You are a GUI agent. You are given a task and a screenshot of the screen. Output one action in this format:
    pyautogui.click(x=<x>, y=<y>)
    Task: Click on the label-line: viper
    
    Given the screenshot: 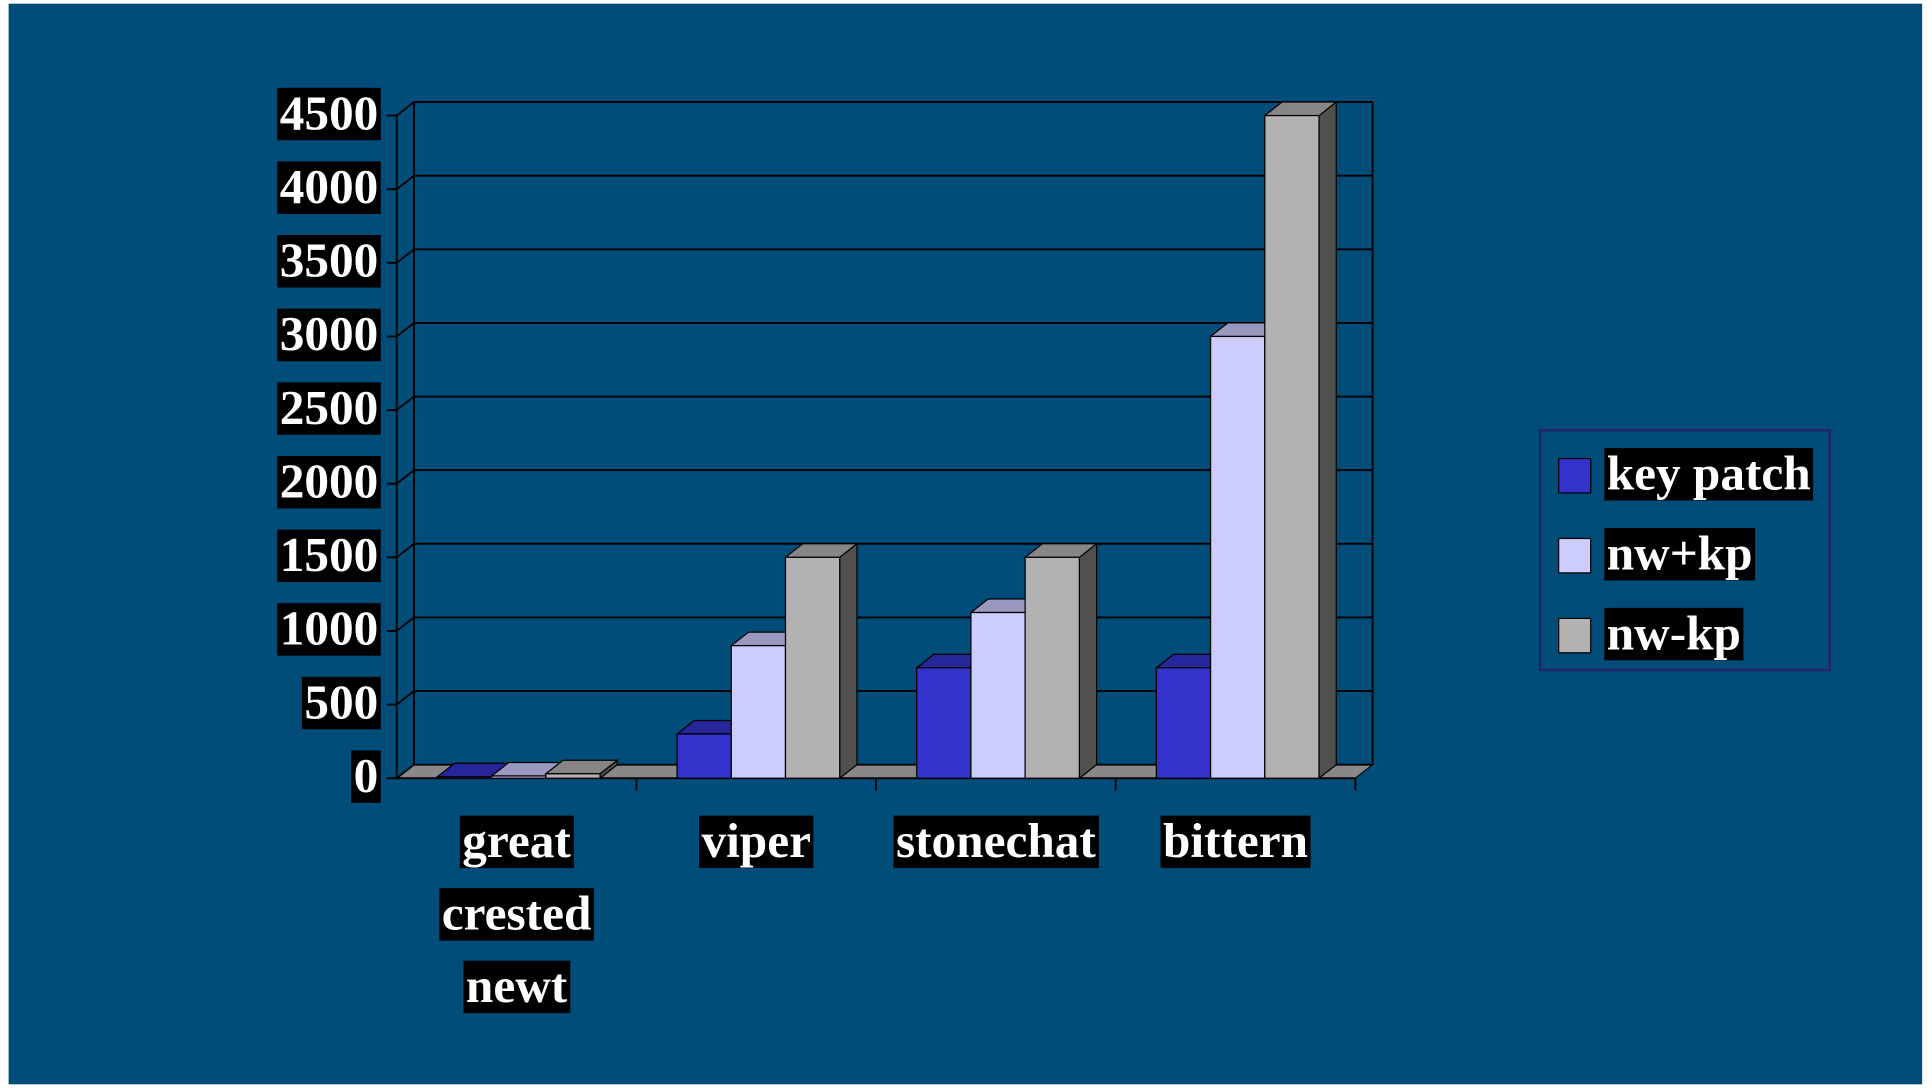 What is the action you would take?
    pyautogui.click(x=755, y=840)
    